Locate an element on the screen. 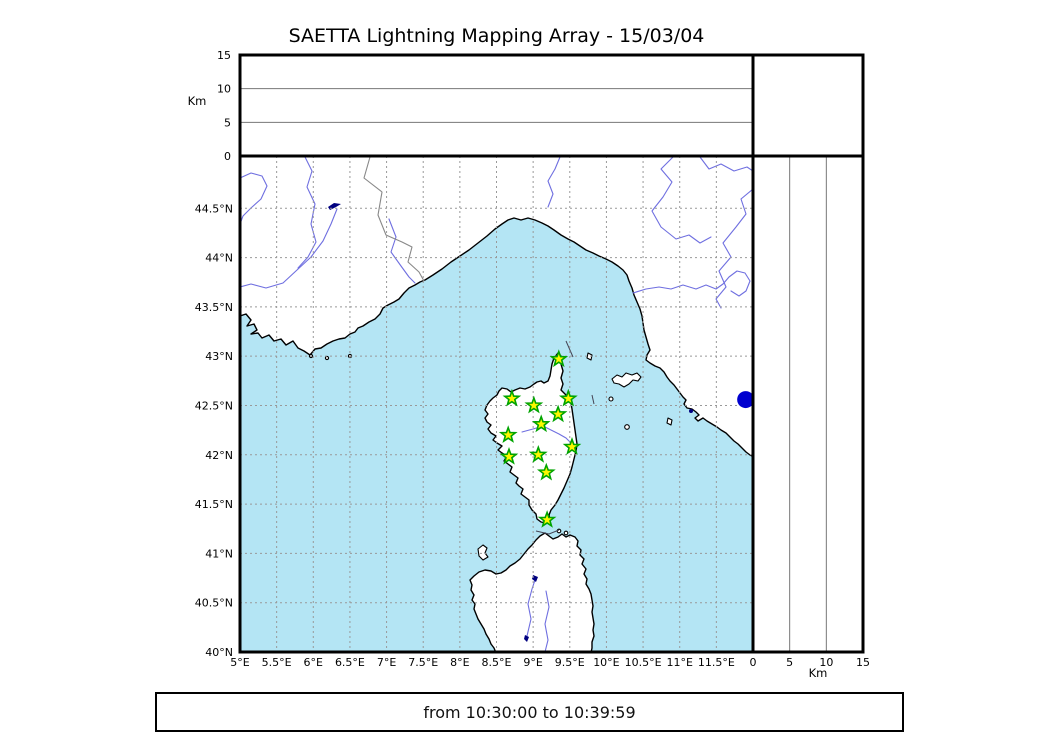  border-france-italy is located at coordinates (394, 219).